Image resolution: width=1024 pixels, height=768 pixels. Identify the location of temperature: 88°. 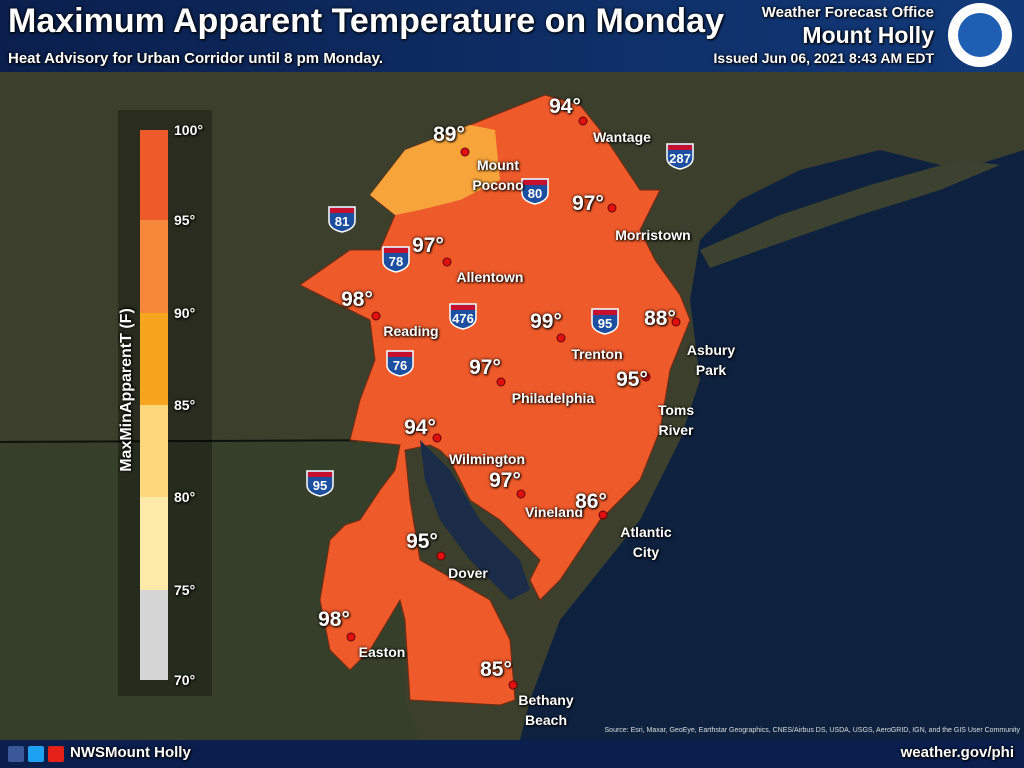
(660, 318).